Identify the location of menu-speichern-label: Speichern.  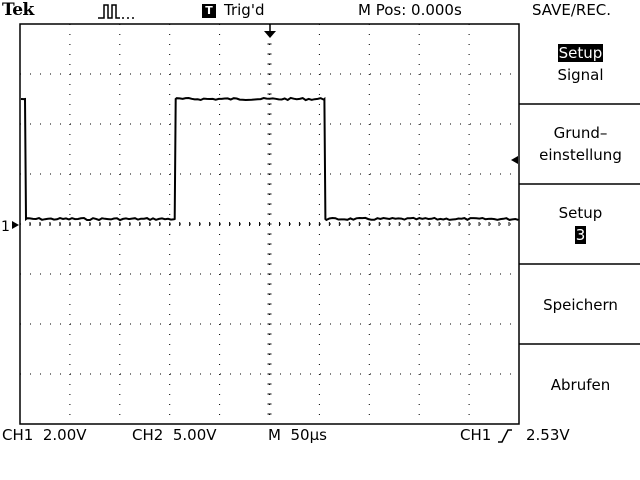
(580, 305).